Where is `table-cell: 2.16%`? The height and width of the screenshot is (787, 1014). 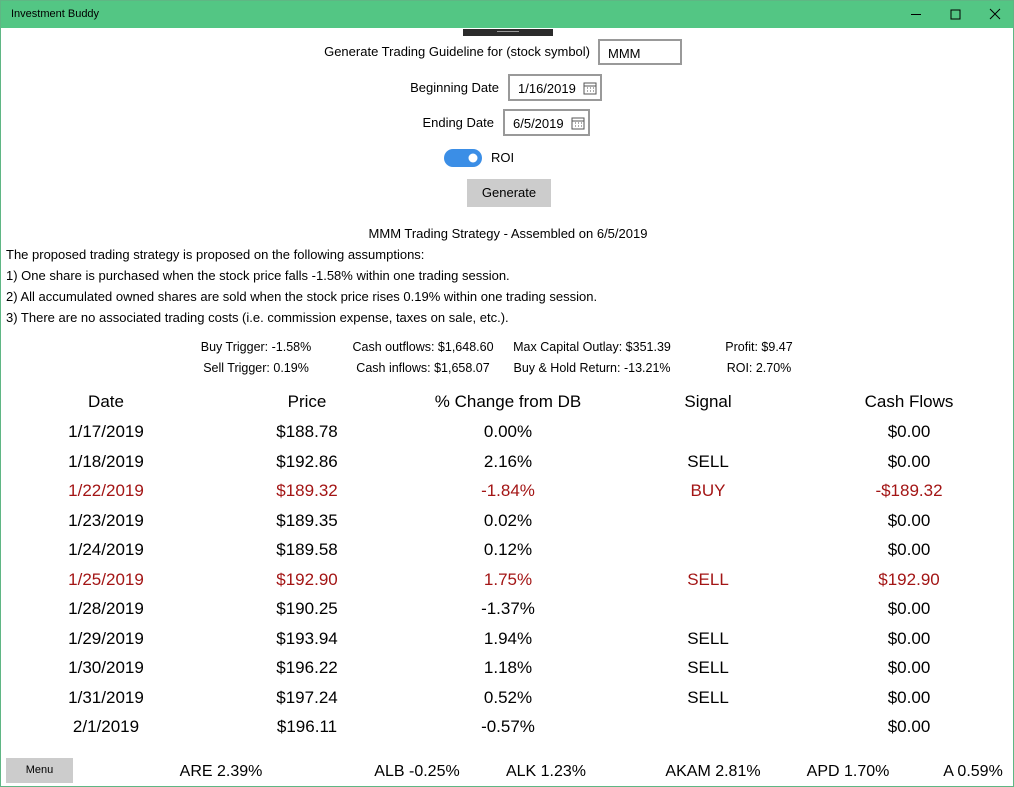 table-cell: 2.16% is located at coordinates (508, 461).